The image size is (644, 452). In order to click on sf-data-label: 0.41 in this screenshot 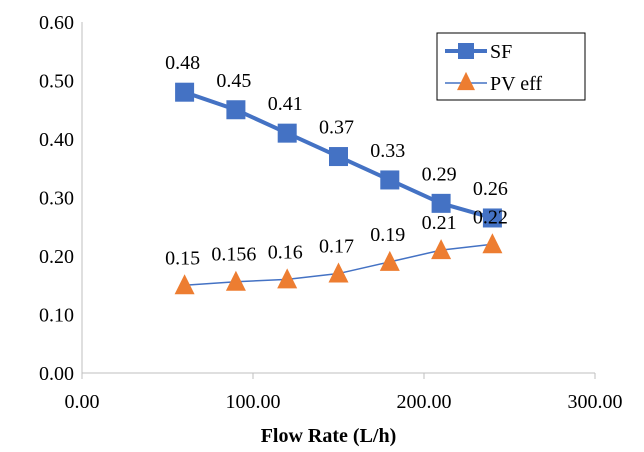, I will do `click(285, 104)`.